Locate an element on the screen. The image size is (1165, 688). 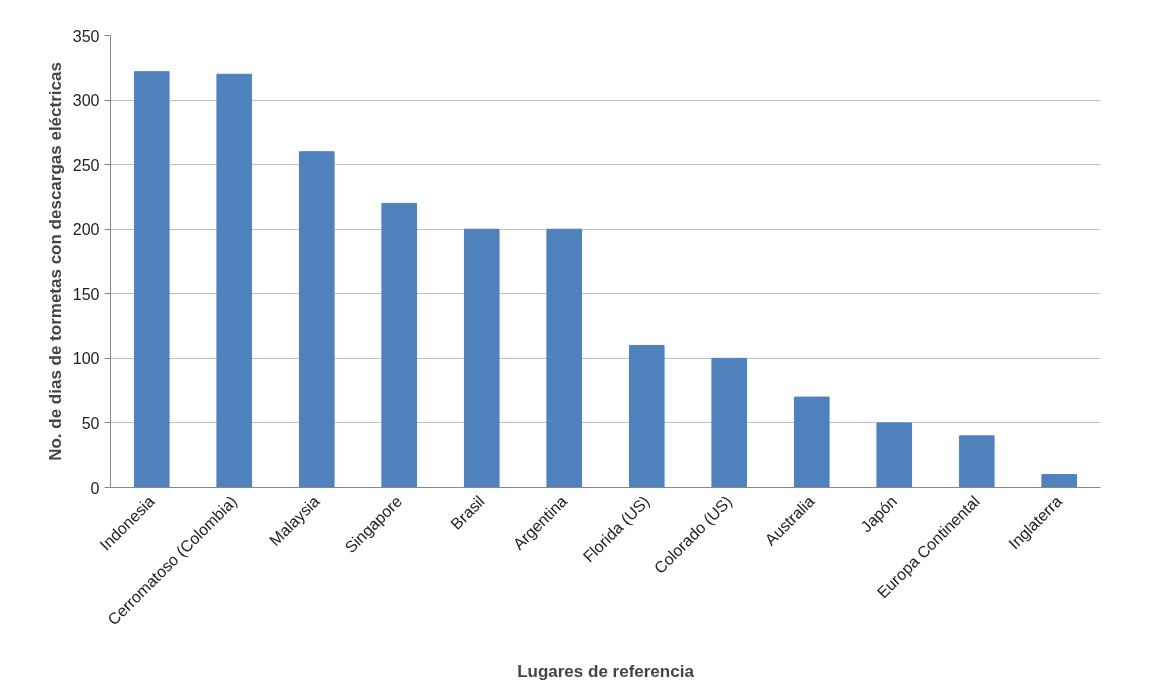
y-tick-label: 0 is located at coordinates (95, 488).